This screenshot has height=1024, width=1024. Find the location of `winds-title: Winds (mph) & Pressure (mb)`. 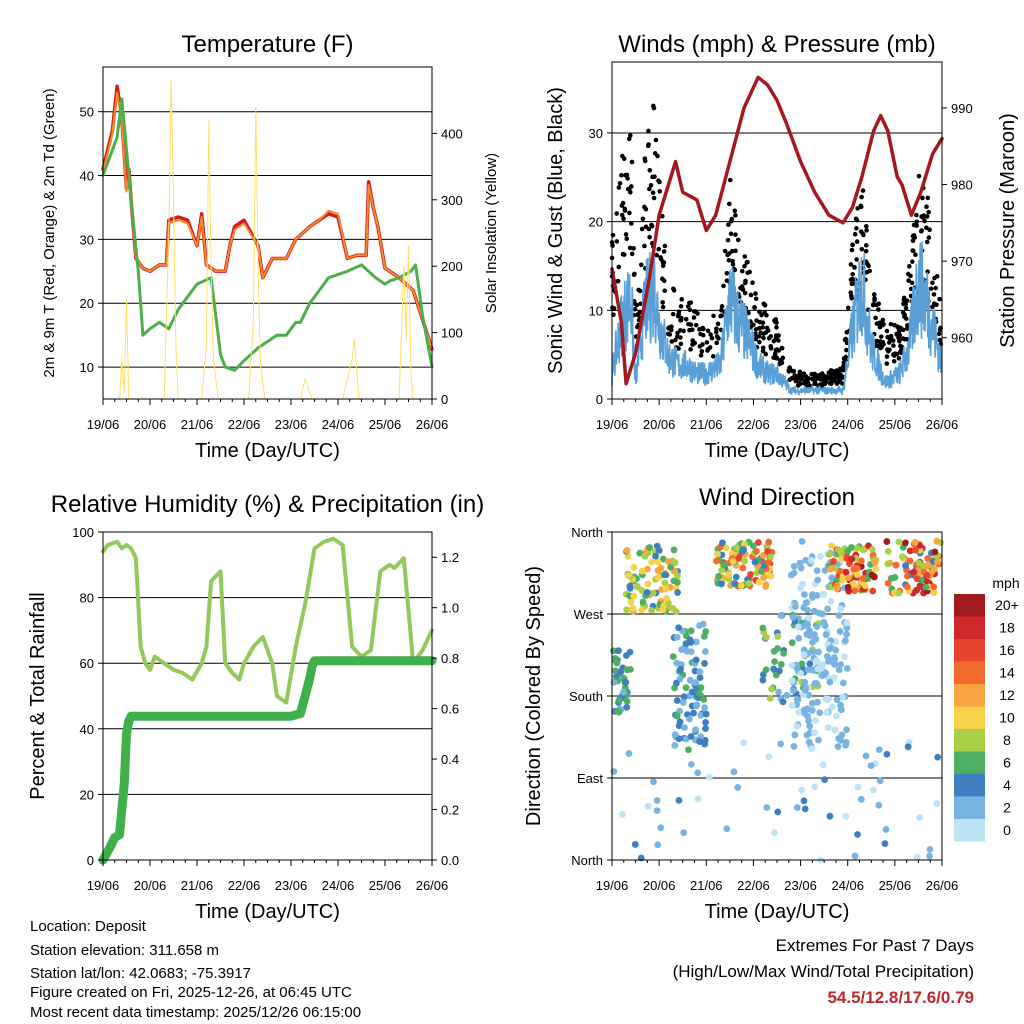

winds-title: Winds (mph) & Pressure (mb) is located at coordinates (776, 44).